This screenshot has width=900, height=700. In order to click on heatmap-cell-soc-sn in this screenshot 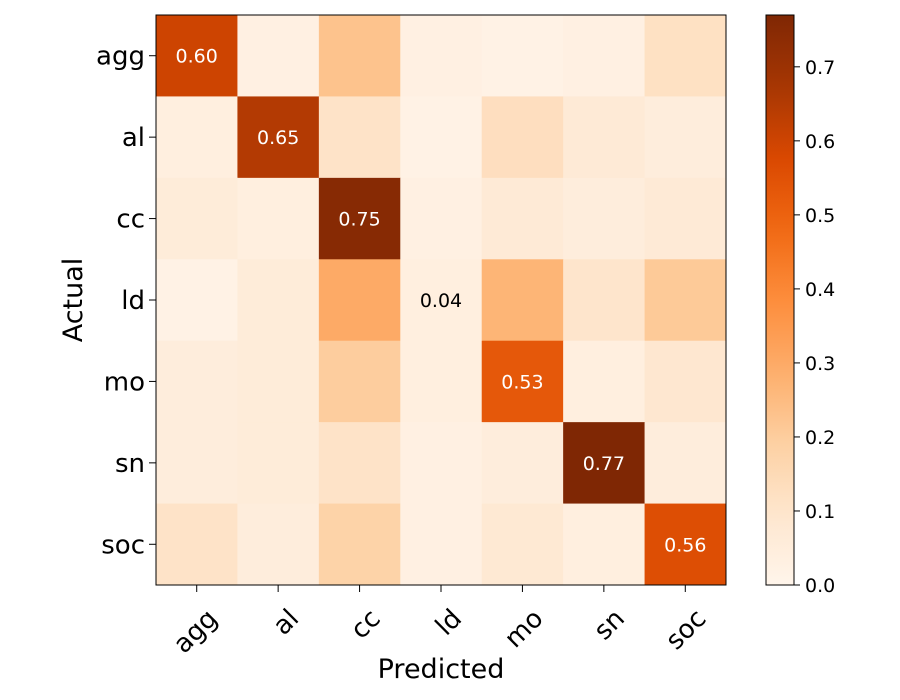, I will do `click(604, 544)`.